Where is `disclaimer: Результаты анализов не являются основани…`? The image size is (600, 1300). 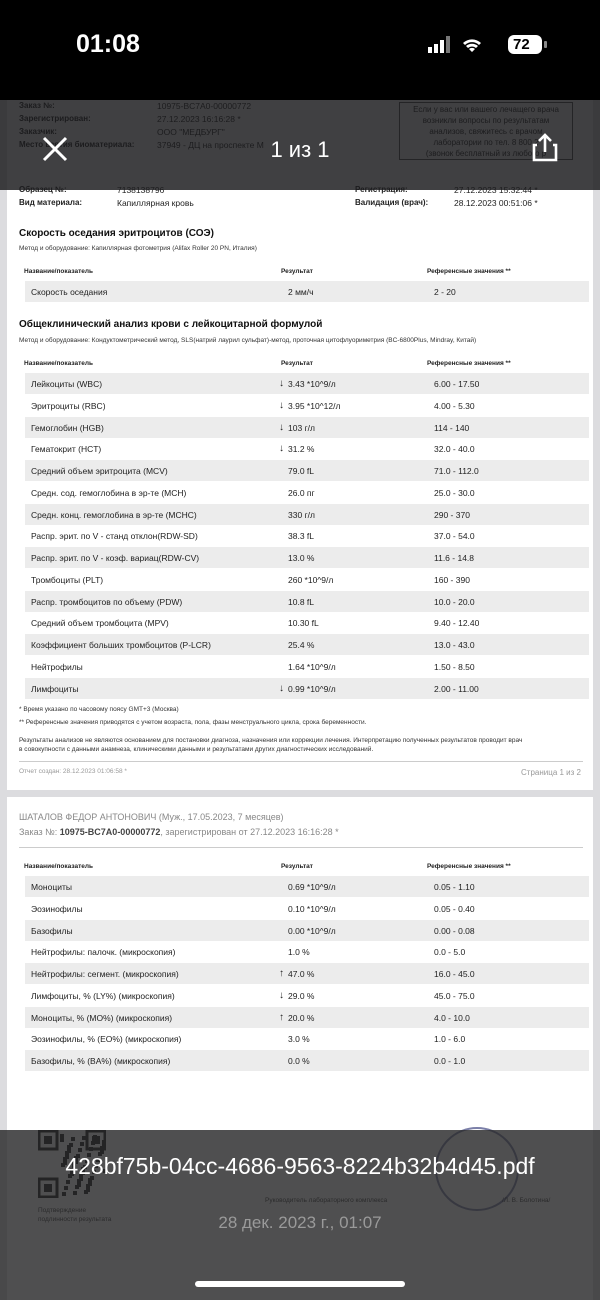
disclaimer: Результаты анализов не являются основани… is located at coordinates (271, 740).